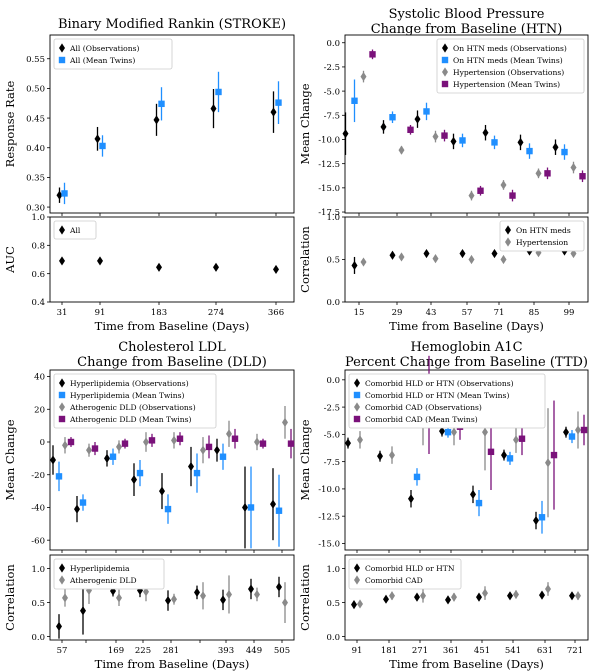 The height and width of the screenshot is (671, 599). Describe the element at coordinates (467, 29) in the screenshot. I see `panel-title: Change from Baseline (HTN)` at that location.